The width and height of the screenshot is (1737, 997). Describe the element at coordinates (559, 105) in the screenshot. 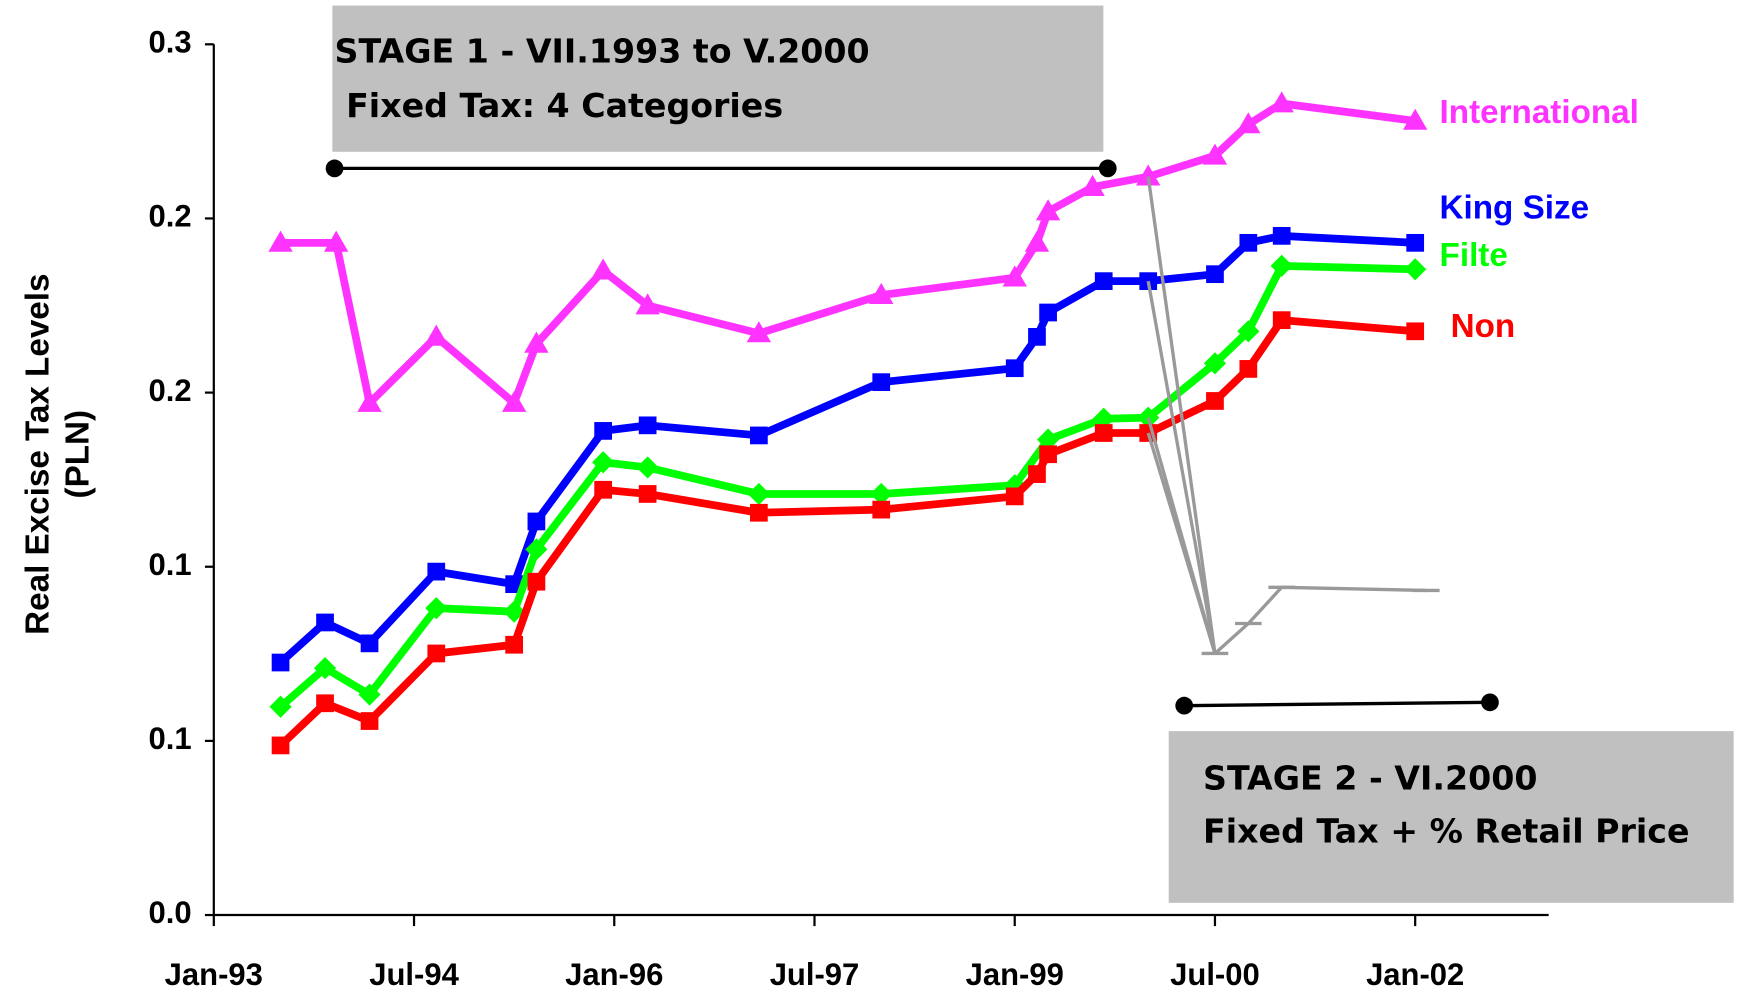

I see `stage1-text: Fixed Tax: 4 Categories` at that location.